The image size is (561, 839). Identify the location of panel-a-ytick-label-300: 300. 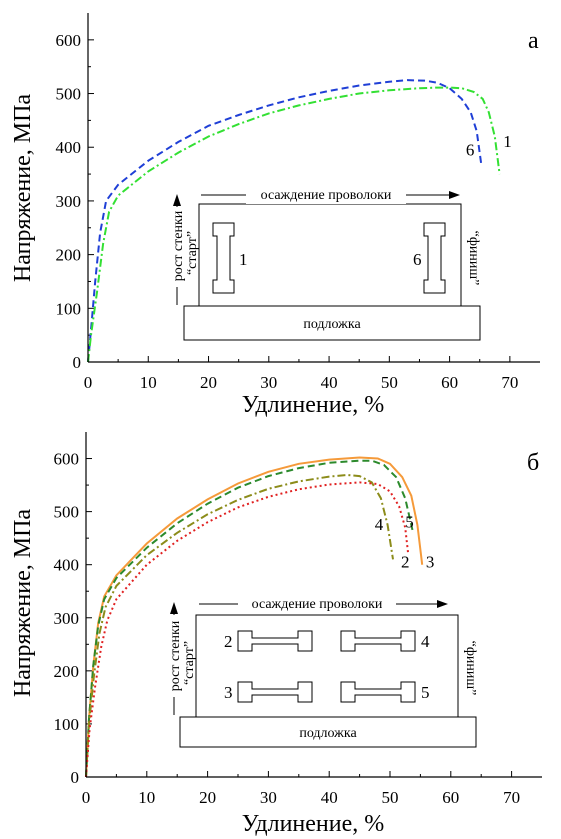
(69, 201).